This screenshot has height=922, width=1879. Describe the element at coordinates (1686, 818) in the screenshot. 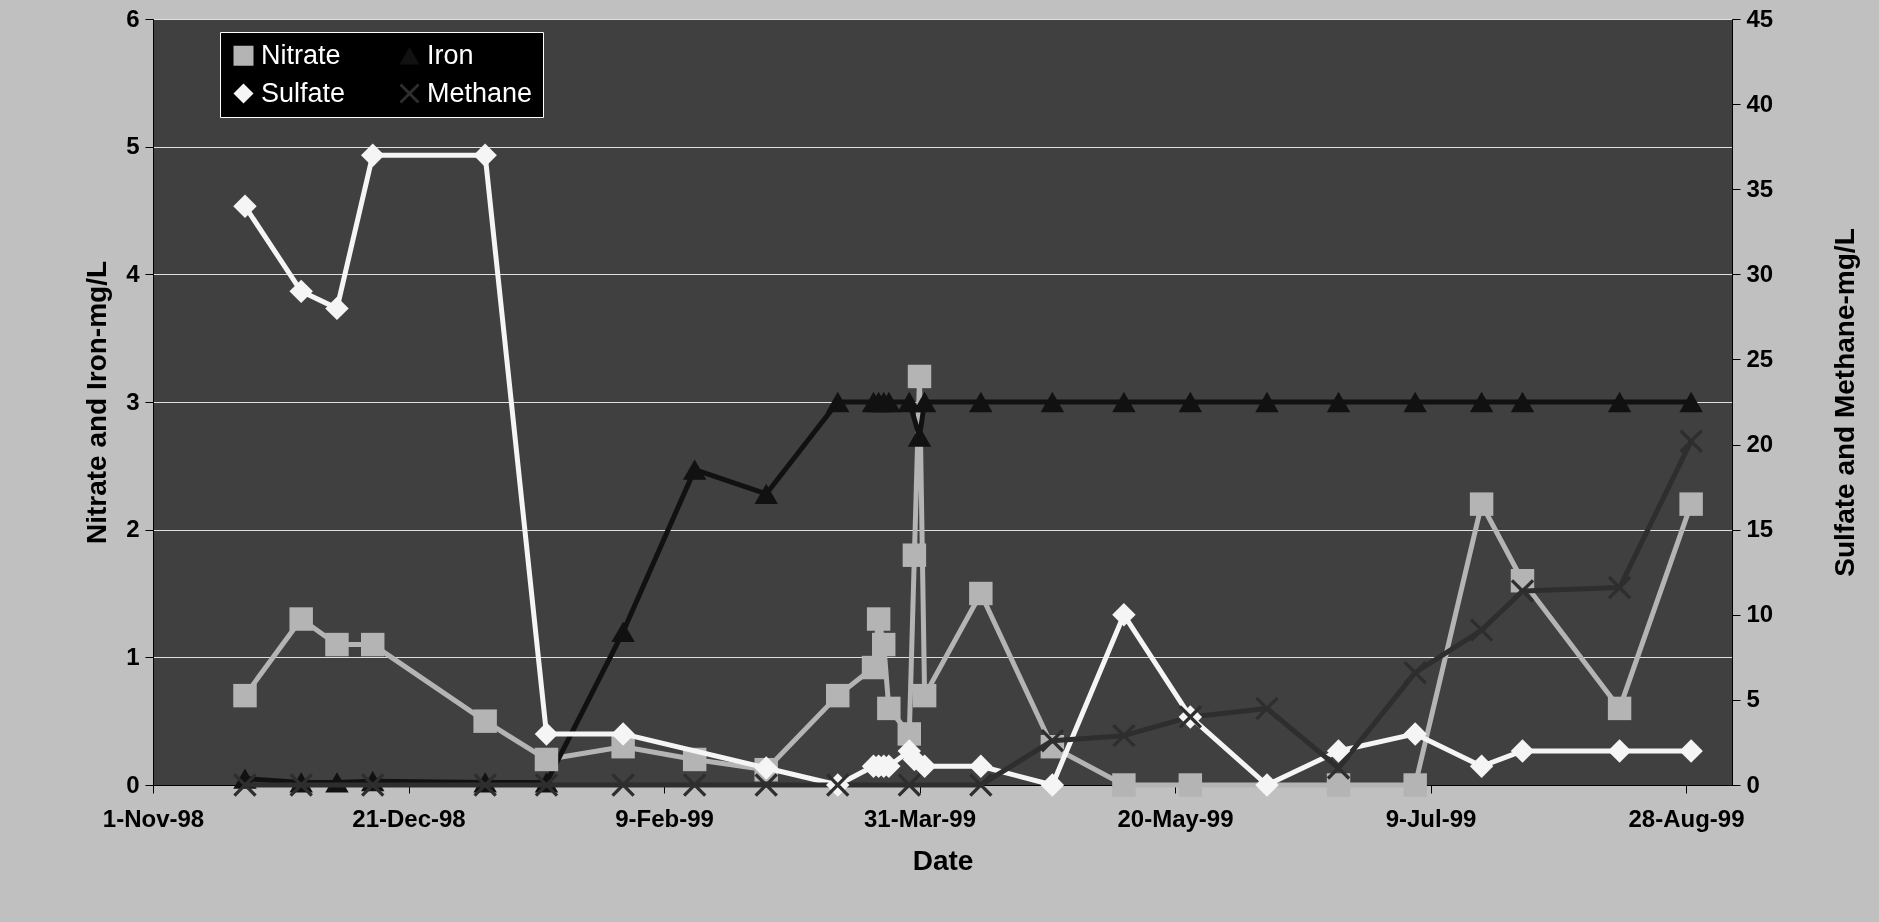

I see `x-tick-label: 28-Aug-99` at that location.